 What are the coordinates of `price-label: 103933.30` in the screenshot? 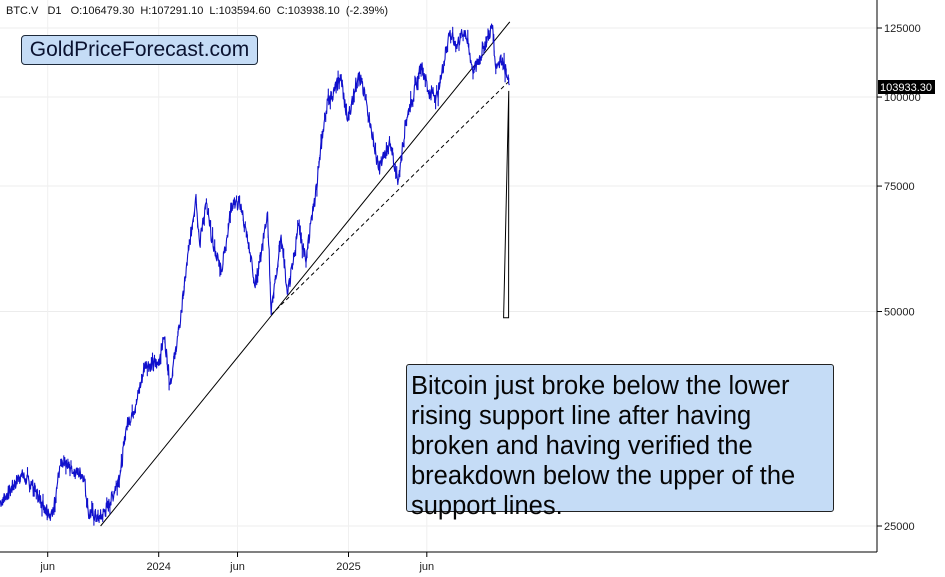 It's located at (906, 87).